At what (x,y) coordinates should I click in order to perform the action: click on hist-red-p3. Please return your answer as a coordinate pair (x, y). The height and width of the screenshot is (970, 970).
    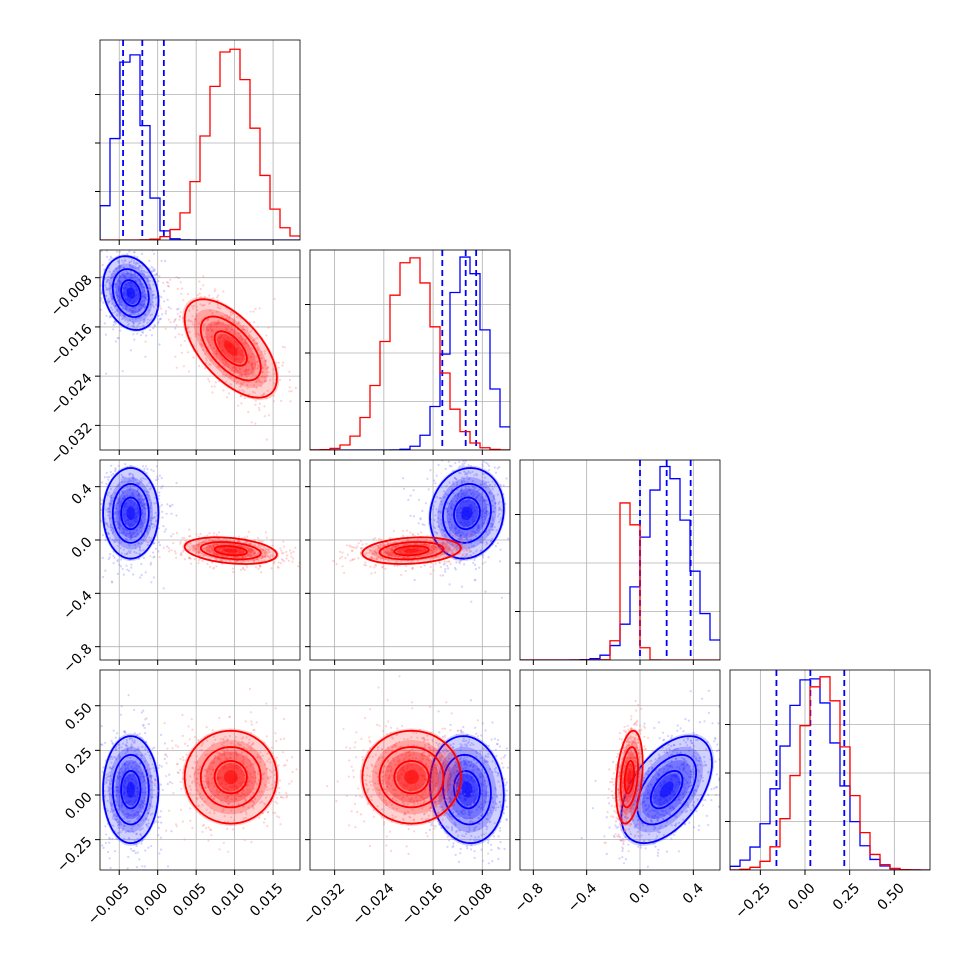
    Looking at the image, I should click on (830, 773).